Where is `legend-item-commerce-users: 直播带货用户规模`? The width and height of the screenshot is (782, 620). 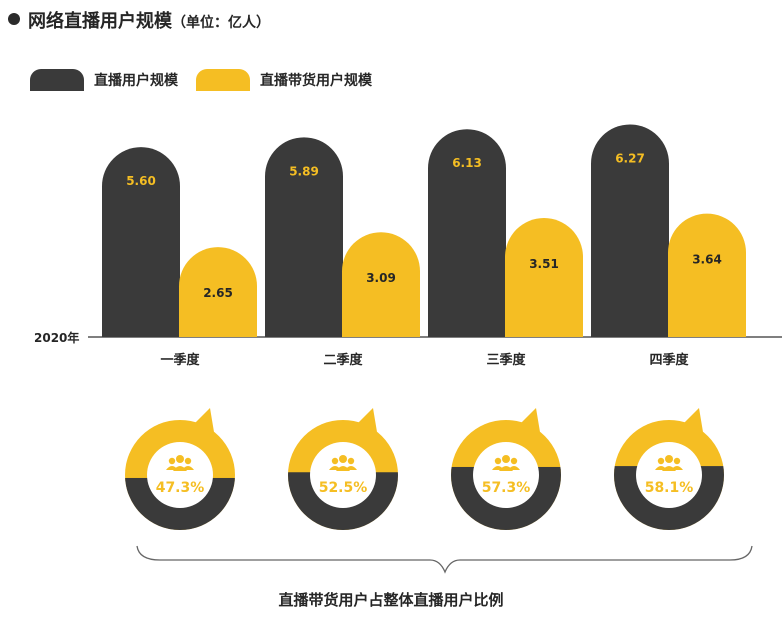 legend-item-commerce-users: 直播带货用户规模 is located at coordinates (284, 80).